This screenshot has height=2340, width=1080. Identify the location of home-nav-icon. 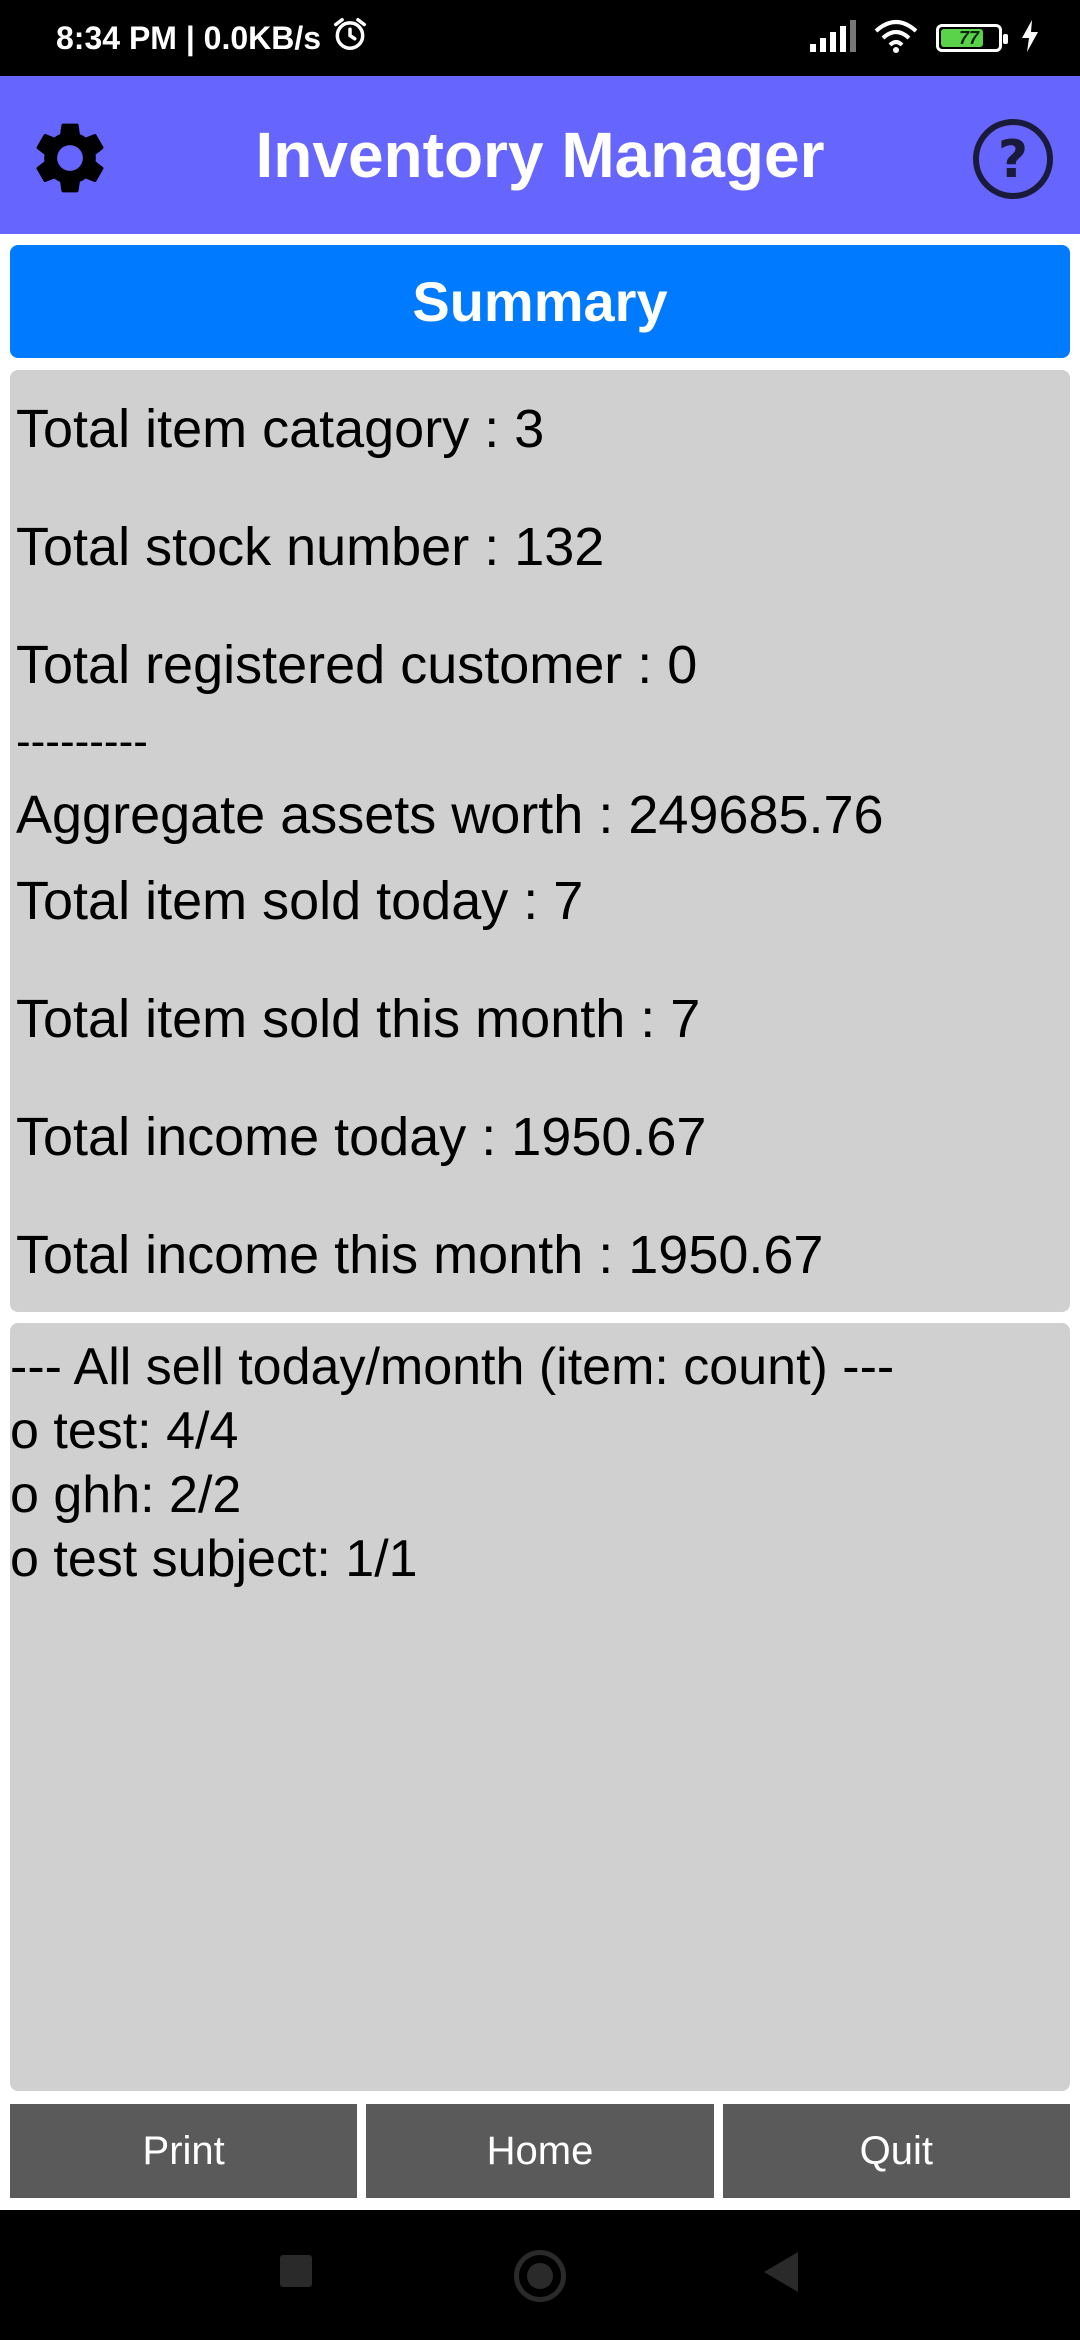
(540, 2276).